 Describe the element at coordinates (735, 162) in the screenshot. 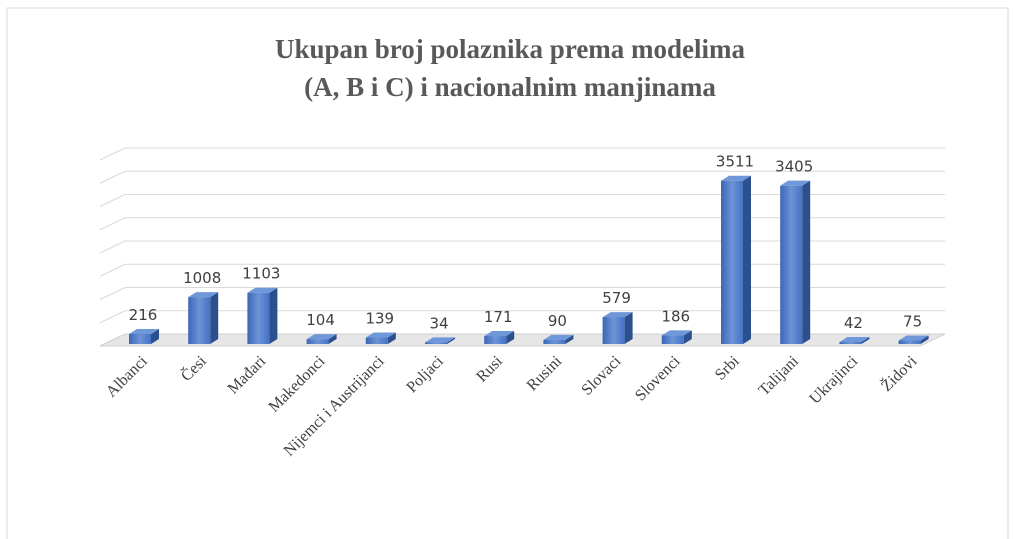

I see `data-label: 3511` at that location.